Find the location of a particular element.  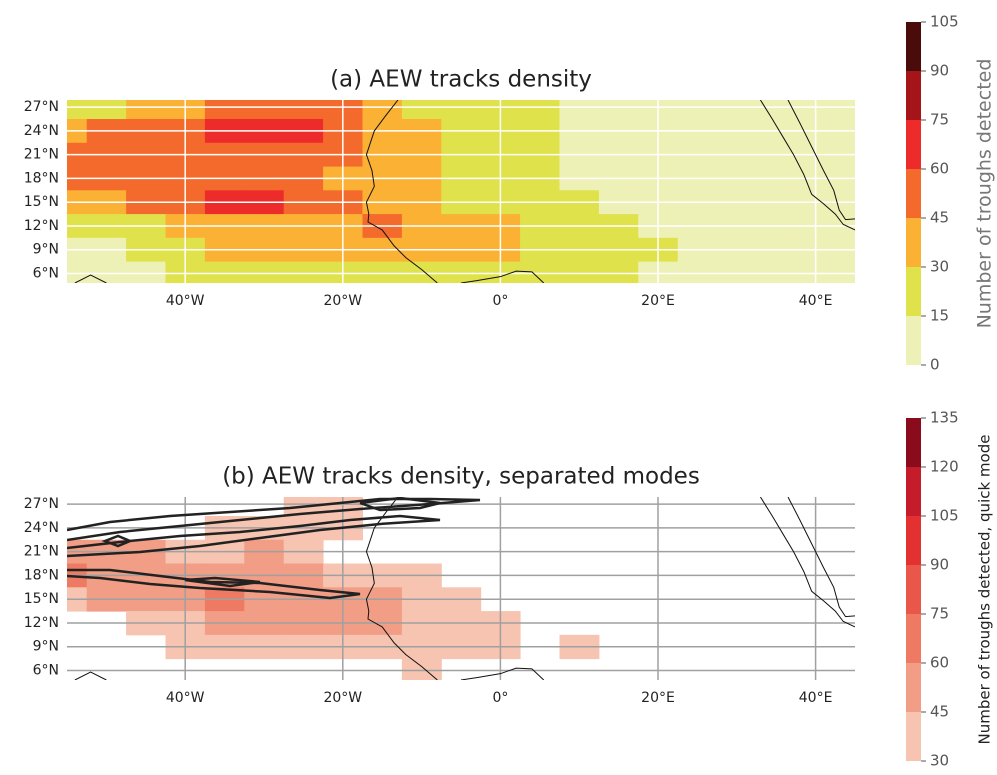

slow-mode-contours is located at coordinates (274, 548).